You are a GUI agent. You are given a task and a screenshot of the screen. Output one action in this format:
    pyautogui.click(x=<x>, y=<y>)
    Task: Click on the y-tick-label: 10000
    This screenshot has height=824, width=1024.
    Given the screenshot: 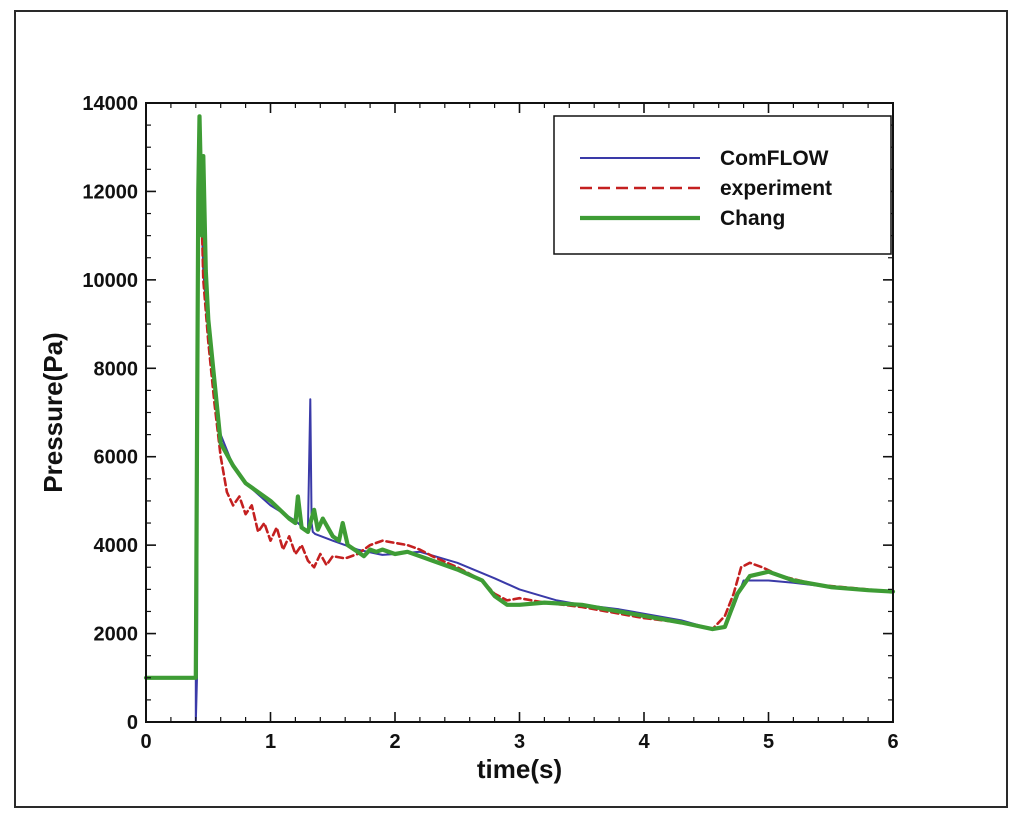 What is the action you would take?
    pyautogui.click(x=110, y=281)
    